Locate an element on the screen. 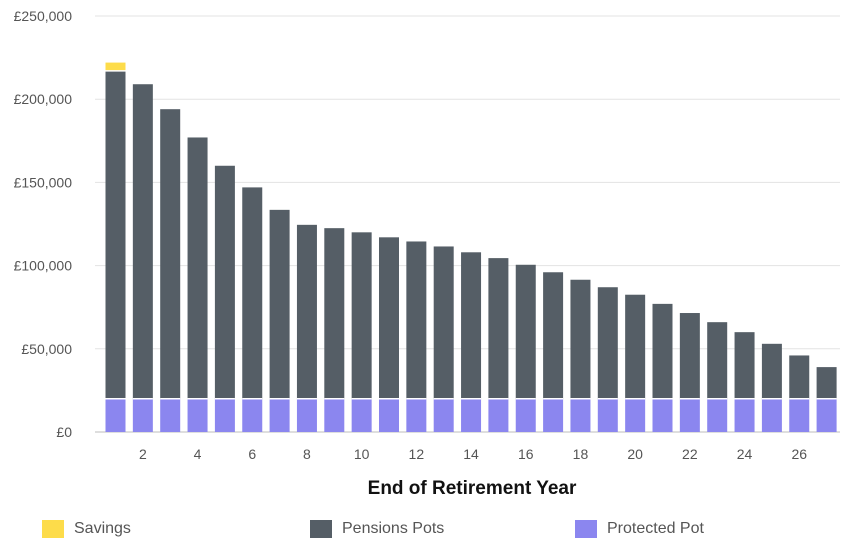 This screenshot has height=556, width=854. x-tick-label: 8 is located at coordinates (307, 454).